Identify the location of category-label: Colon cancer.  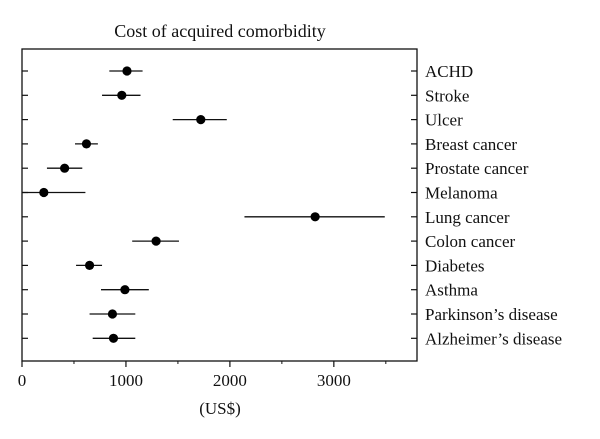
(470, 241).